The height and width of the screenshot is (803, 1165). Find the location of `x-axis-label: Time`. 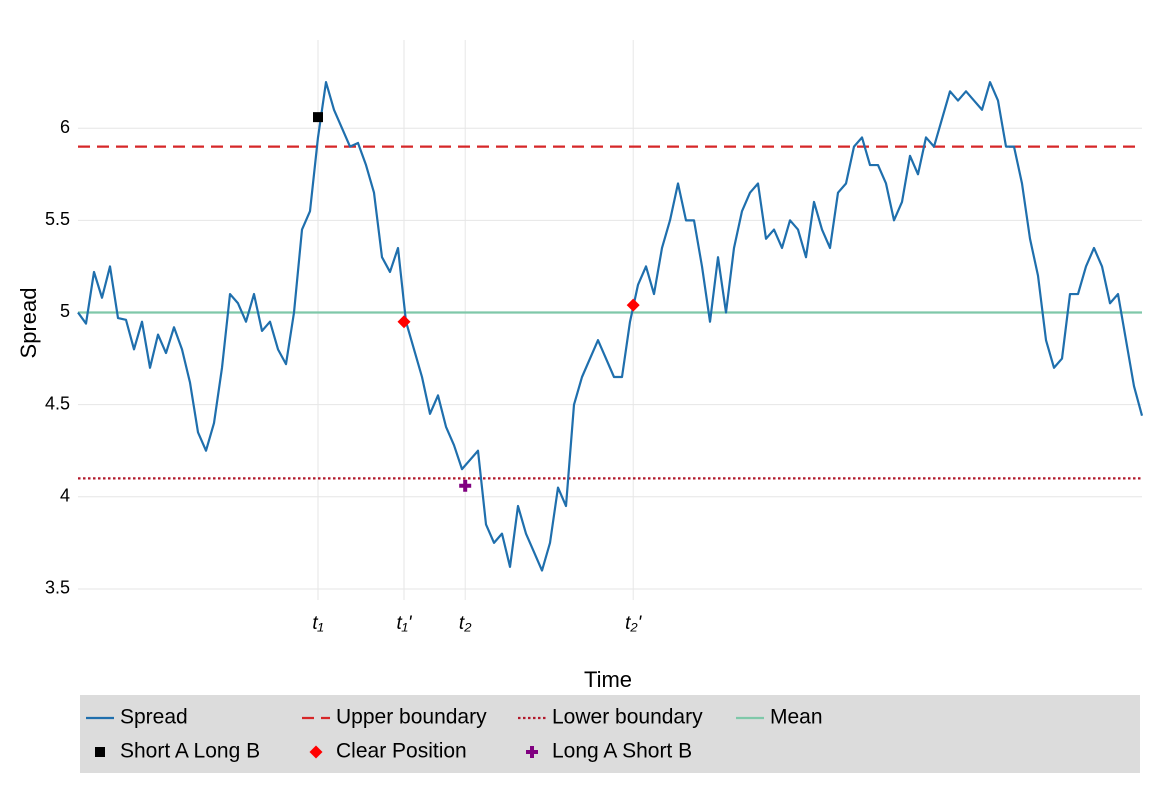

x-axis-label: Time is located at coordinates (608, 679).